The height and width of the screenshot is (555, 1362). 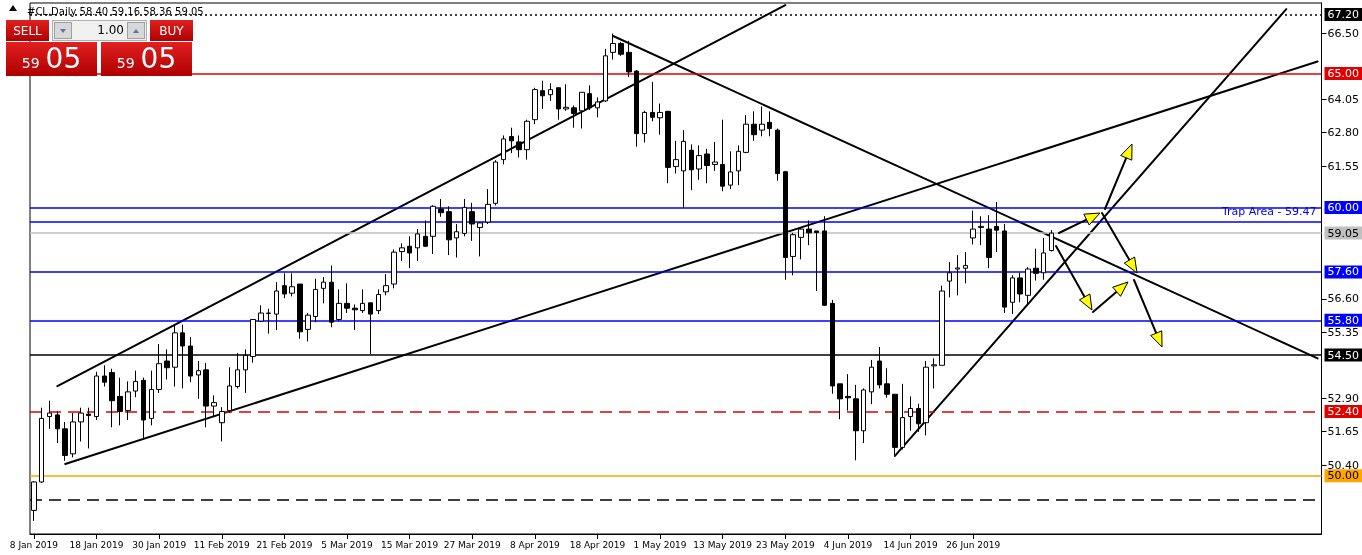 I want to click on x-tick-label: 27 Mar 2019, so click(x=472, y=544).